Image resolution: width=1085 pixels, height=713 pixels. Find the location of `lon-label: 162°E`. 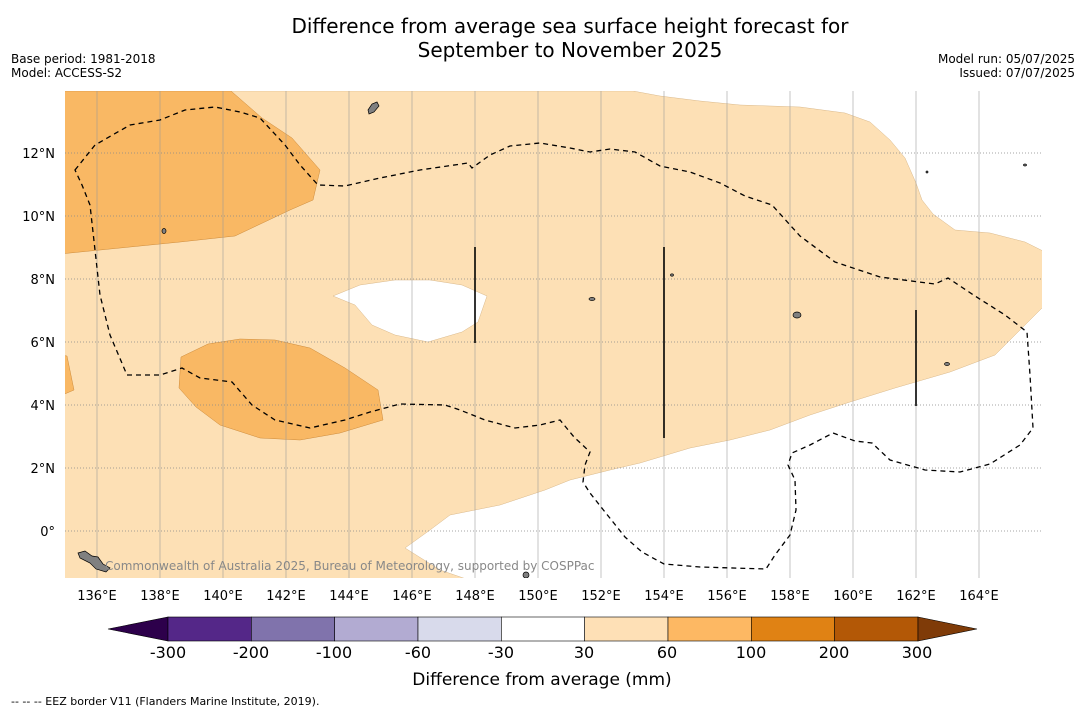

lon-label: 162°E is located at coordinates (916, 596).